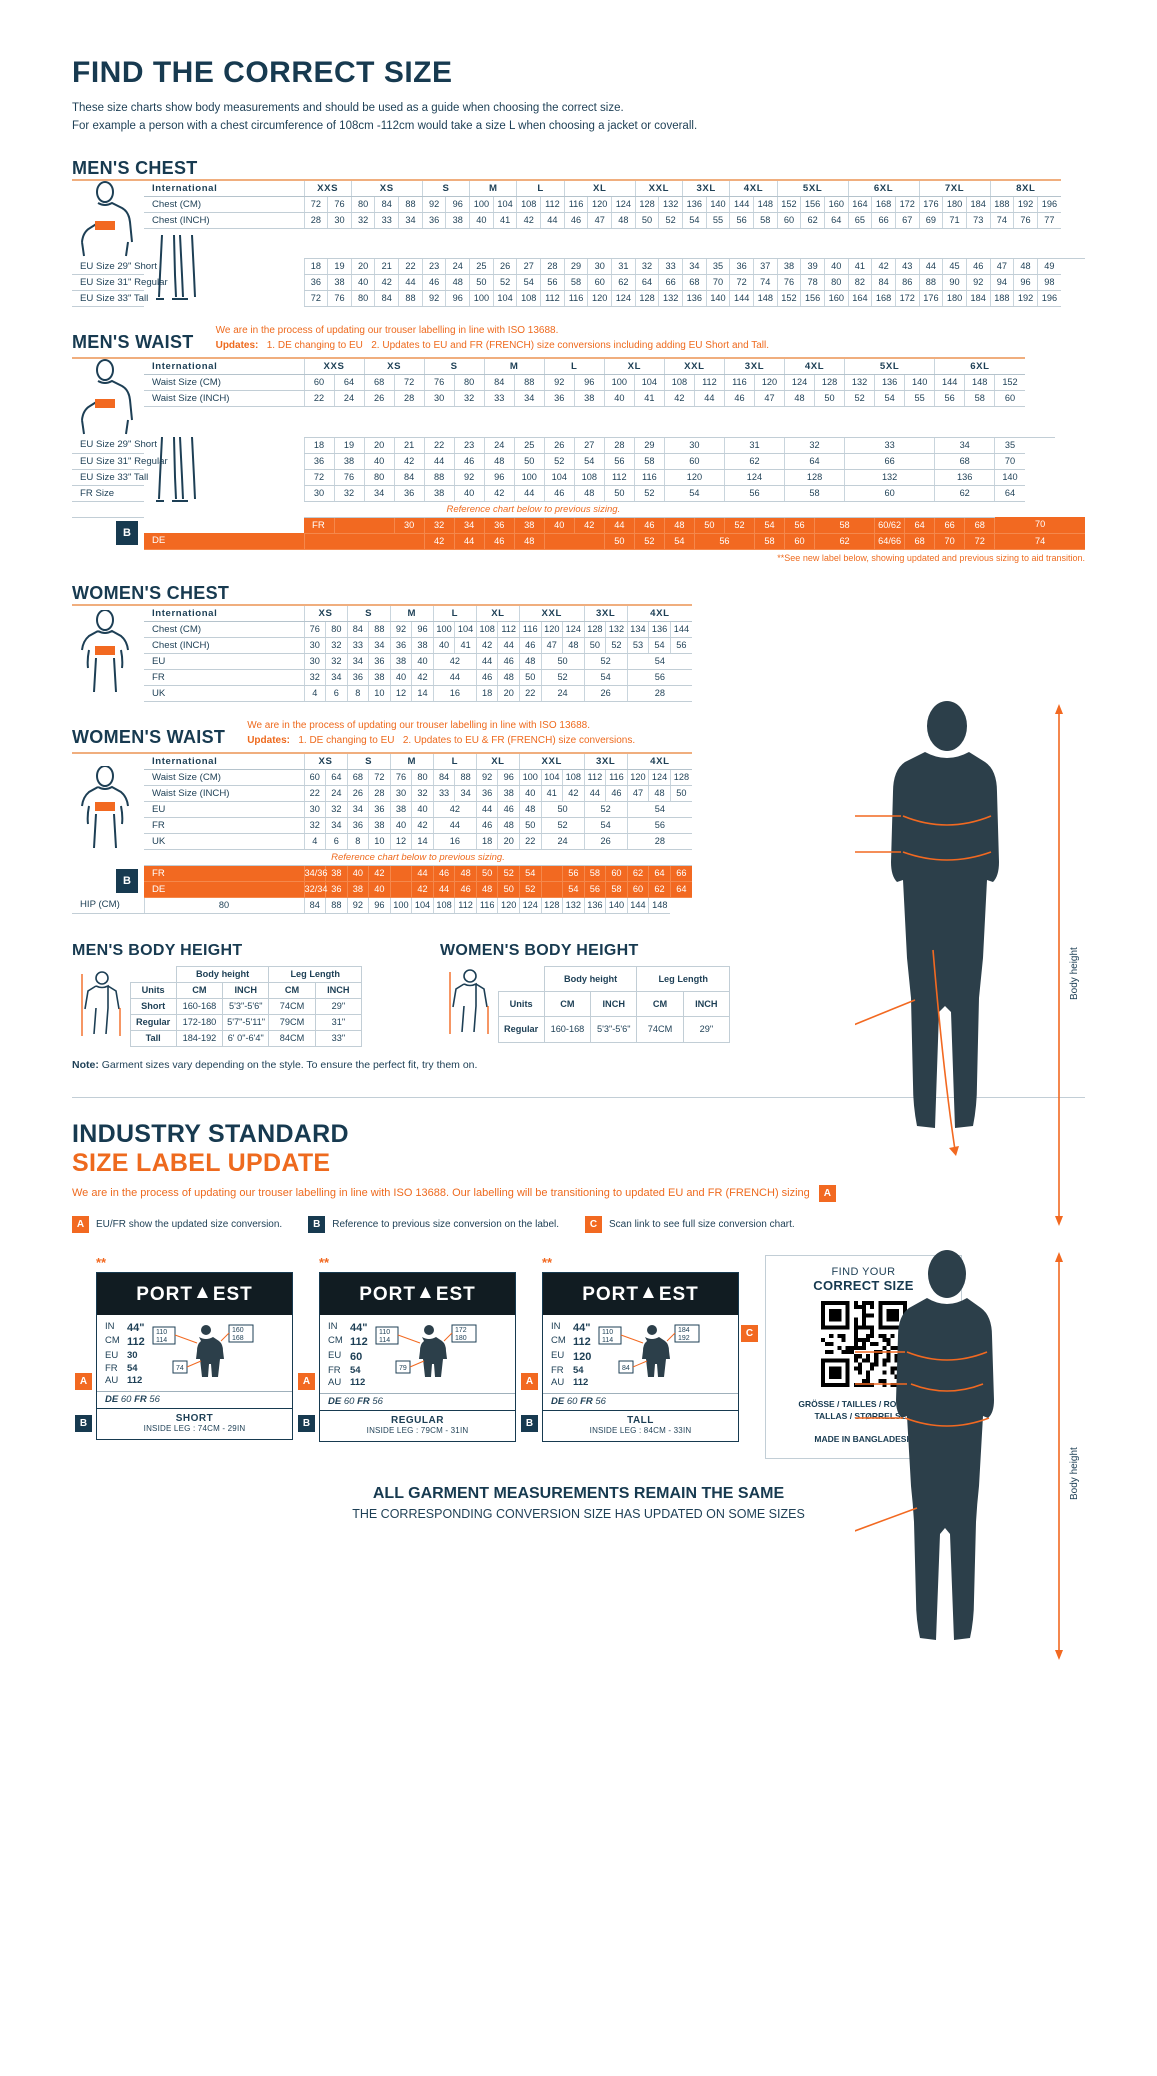 The height and width of the screenshot is (2076, 1157). What do you see at coordinates (379, 445) in the screenshot?
I see `cell: 20` at bounding box center [379, 445].